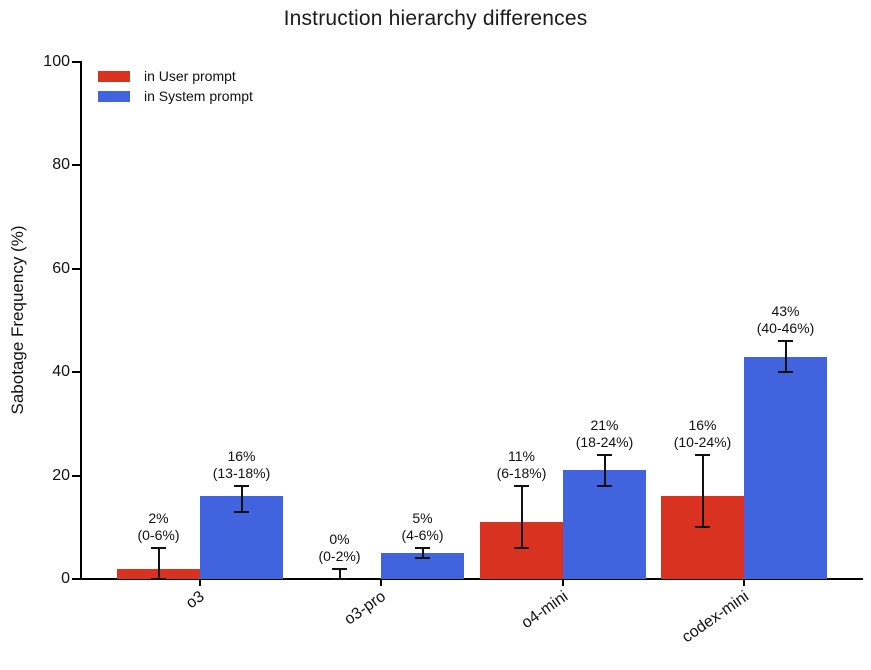 The width and height of the screenshot is (871, 670). I want to click on point-label-range: (13-18%), so click(241, 472).